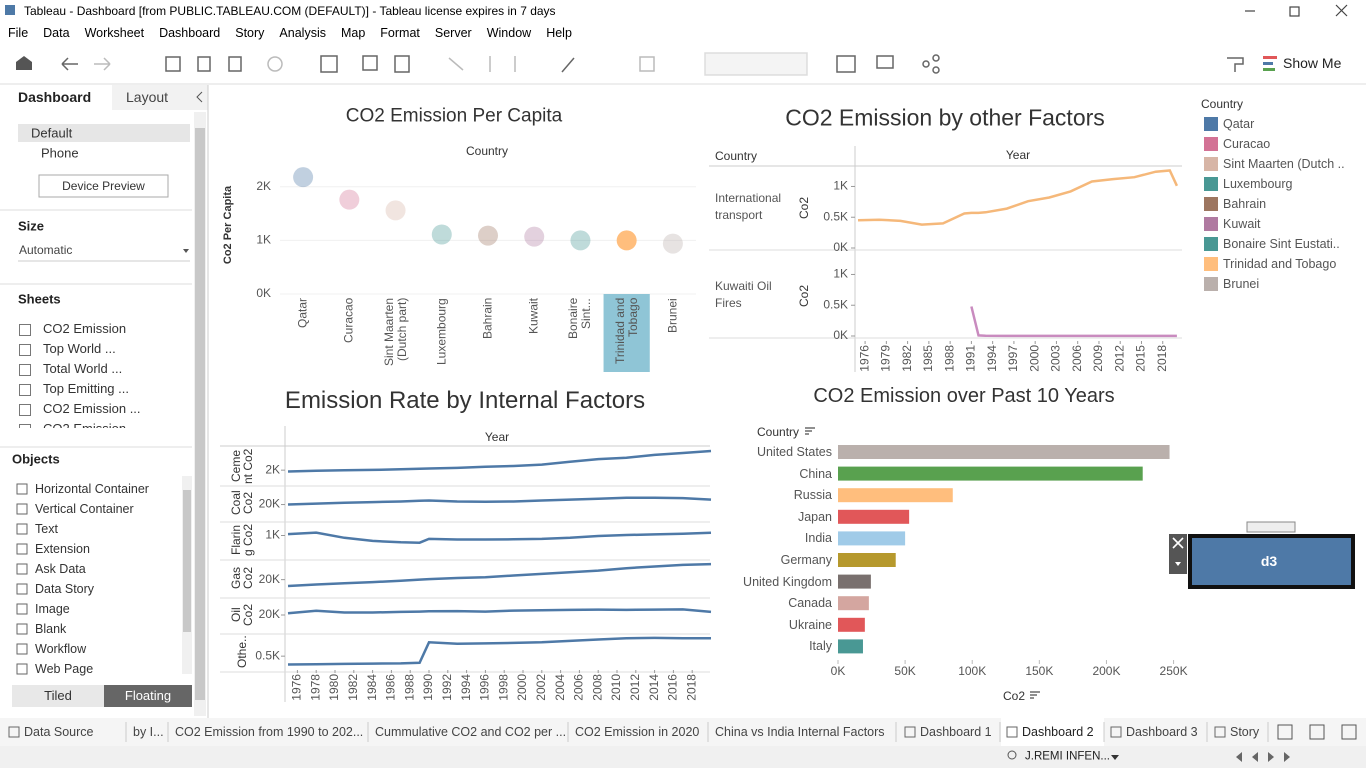 The width and height of the screenshot is (1366, 768). Describe the element at coordinates (1281, 243) in the screenshot. I see `legend-label: Bonaire Sint Eustati..` at that location.